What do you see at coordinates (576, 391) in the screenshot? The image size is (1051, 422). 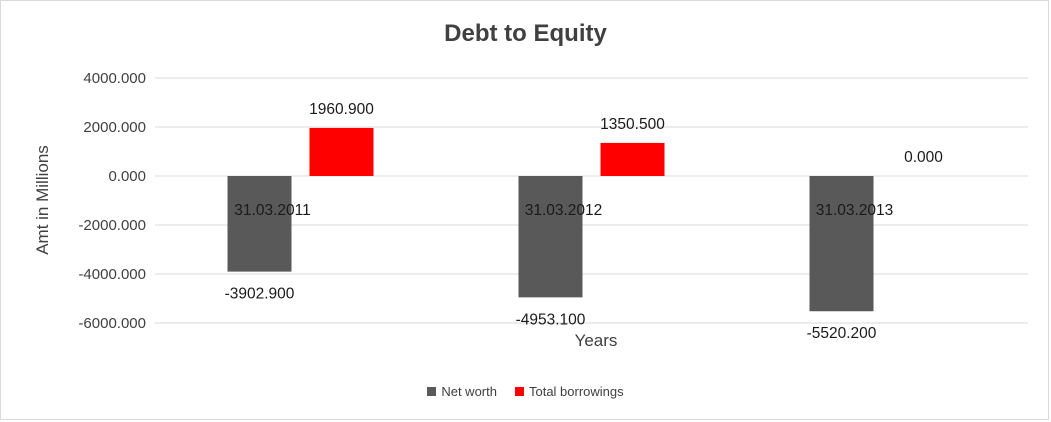 I see `legend-label-total-borrowings: Total borrowings` at bounding box center [576, 391].